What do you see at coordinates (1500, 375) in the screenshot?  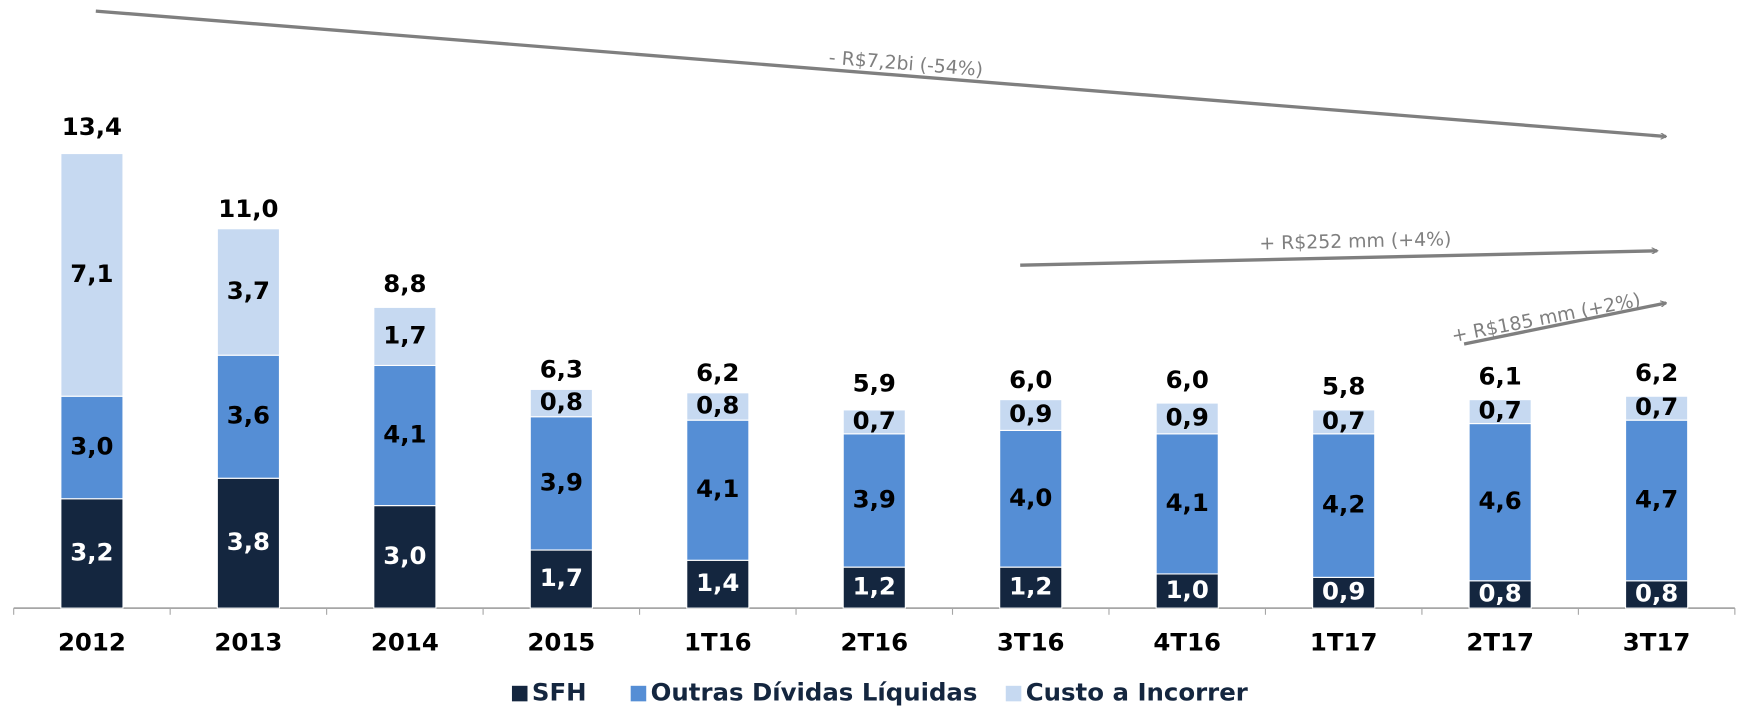 I see `total-label: 6,1` at bounding box center [1500, 375].